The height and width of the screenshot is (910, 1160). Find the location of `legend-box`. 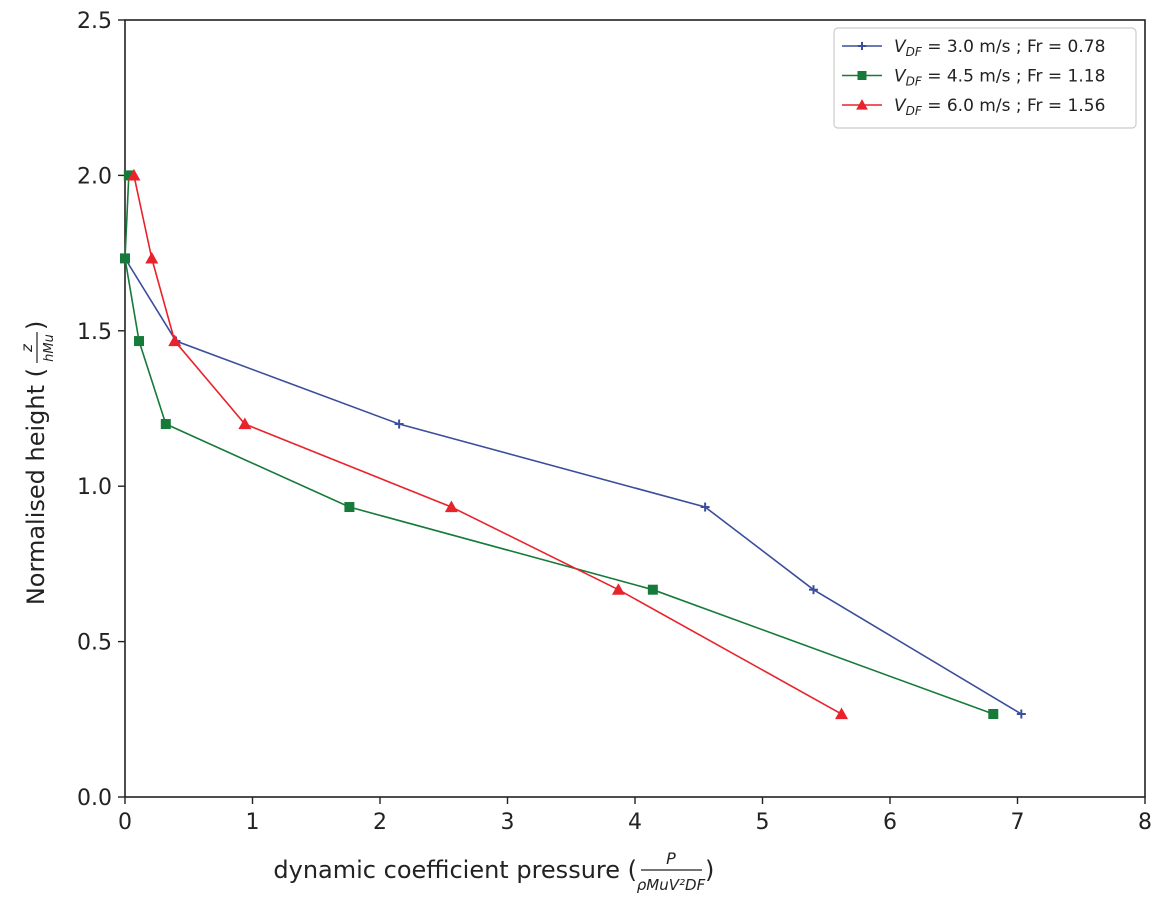

legend-box is located at coordinates (985, 78).